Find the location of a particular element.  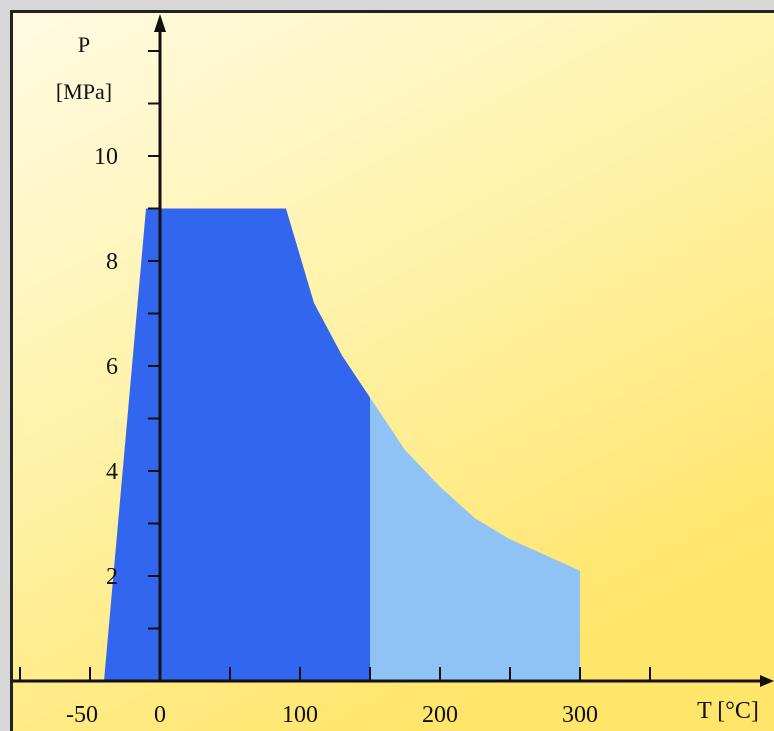

y-axis-arrow is located at coordinates (160, 23).